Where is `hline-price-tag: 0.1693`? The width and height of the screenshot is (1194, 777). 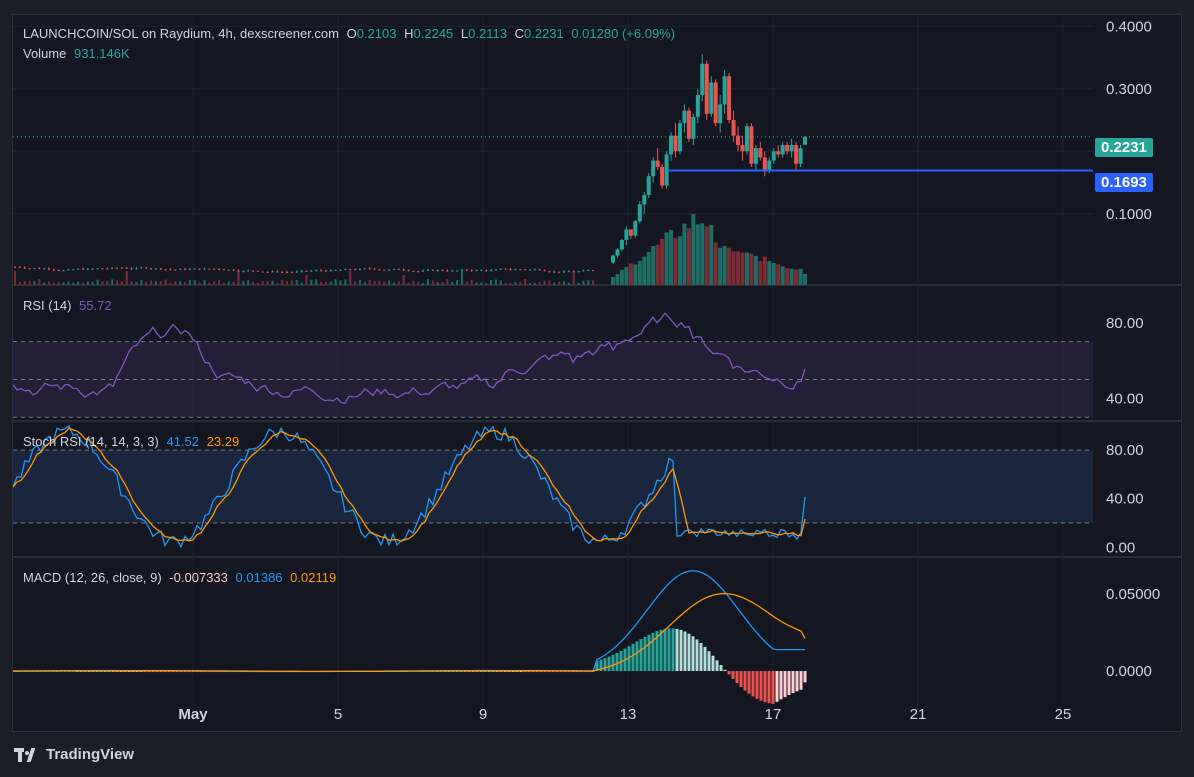 hline-price-tag: 0.1693 is located at coordinates (1124, 182).